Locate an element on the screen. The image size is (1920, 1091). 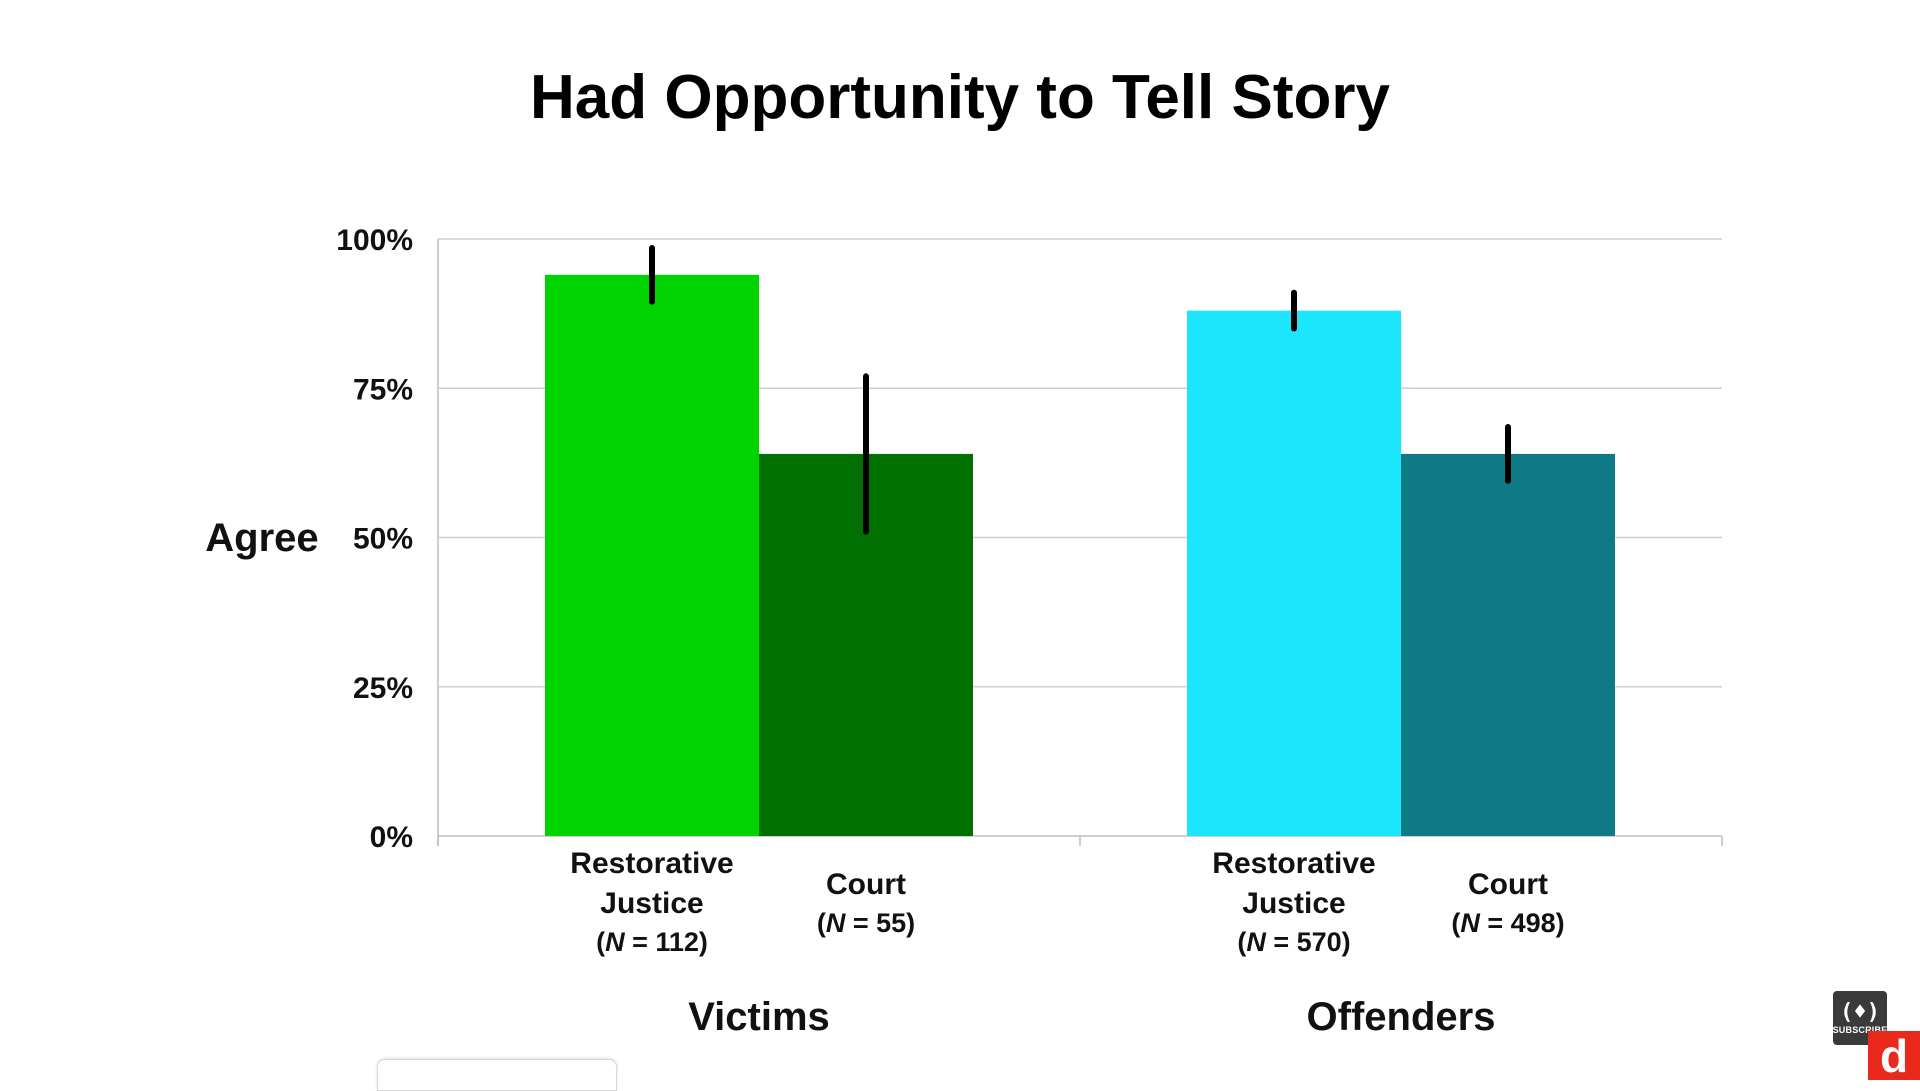
popup-tab is located at coordinates (497, 1075).